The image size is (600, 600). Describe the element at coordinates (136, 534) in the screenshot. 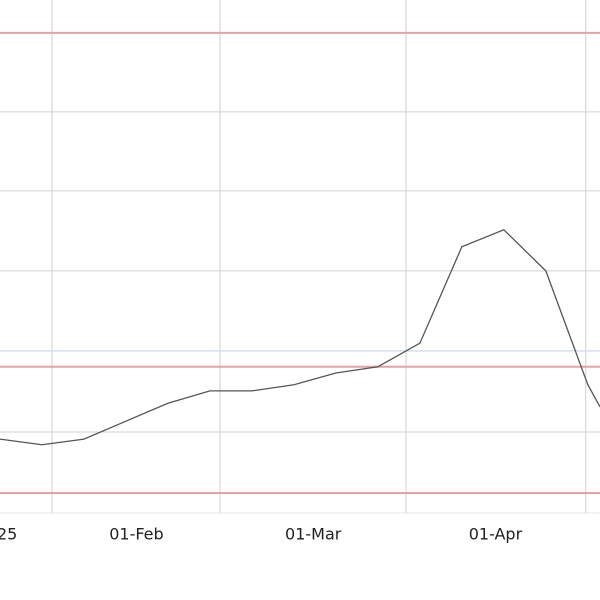

I see `x-tick-label: 01-Feb` at that location.